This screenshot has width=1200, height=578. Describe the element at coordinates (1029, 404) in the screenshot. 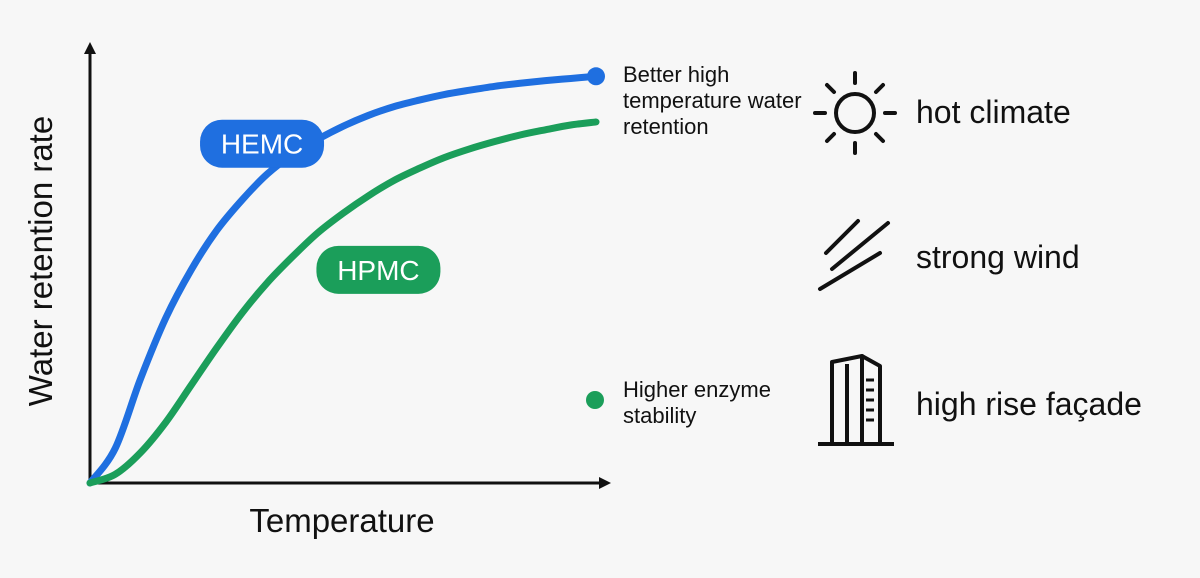

I see `legend-label-high-rise-facade: high rise façade` at that location.